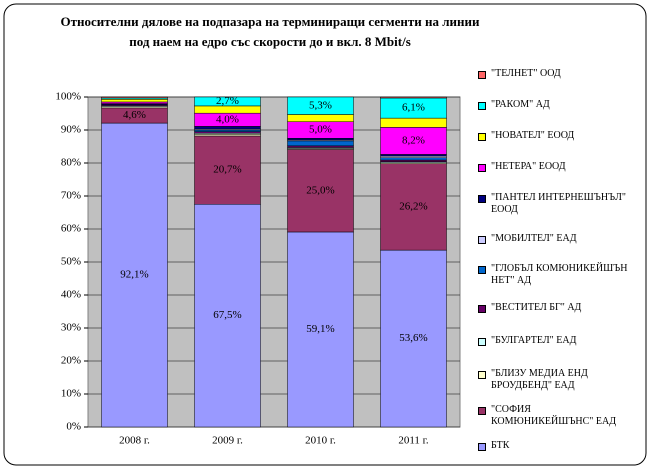  Describe the element at coordinates (134, 115) in the screenshot. I see `data-label: 4,6%` at that location.